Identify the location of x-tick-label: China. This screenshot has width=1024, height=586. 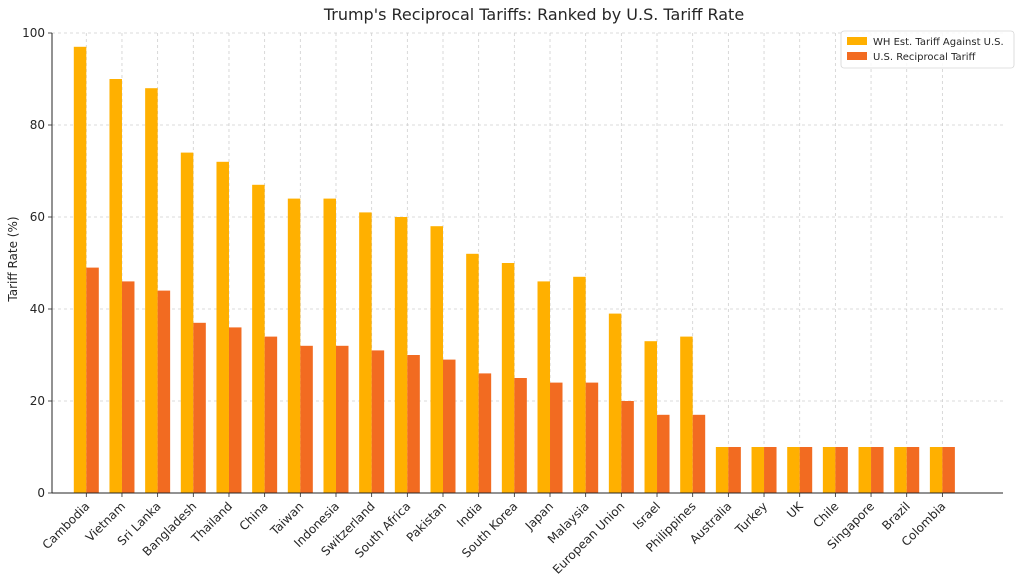
(254, 516).